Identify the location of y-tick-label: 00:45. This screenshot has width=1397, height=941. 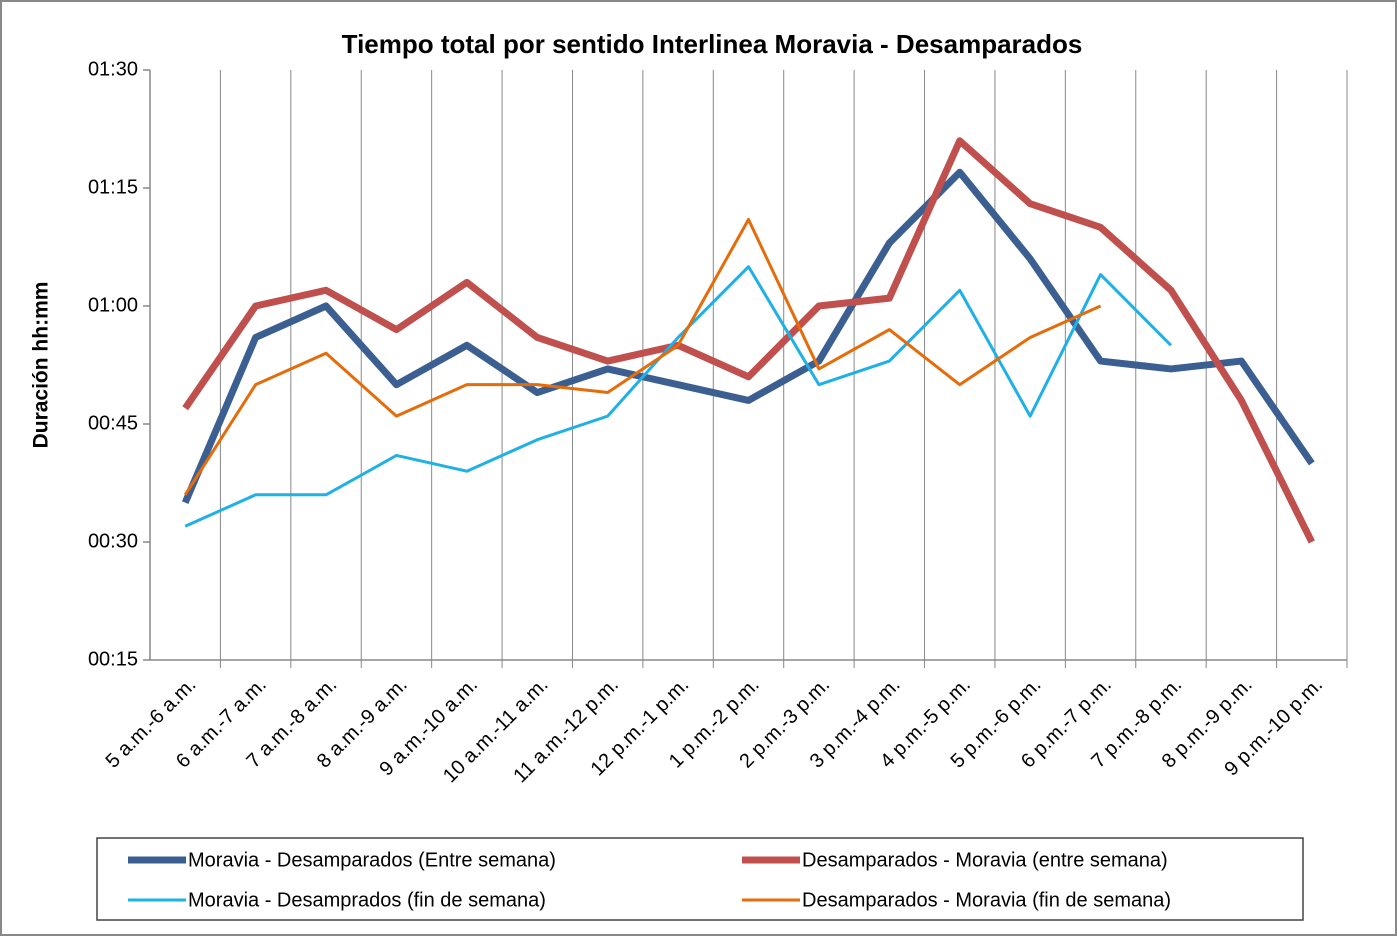
(113, 423).